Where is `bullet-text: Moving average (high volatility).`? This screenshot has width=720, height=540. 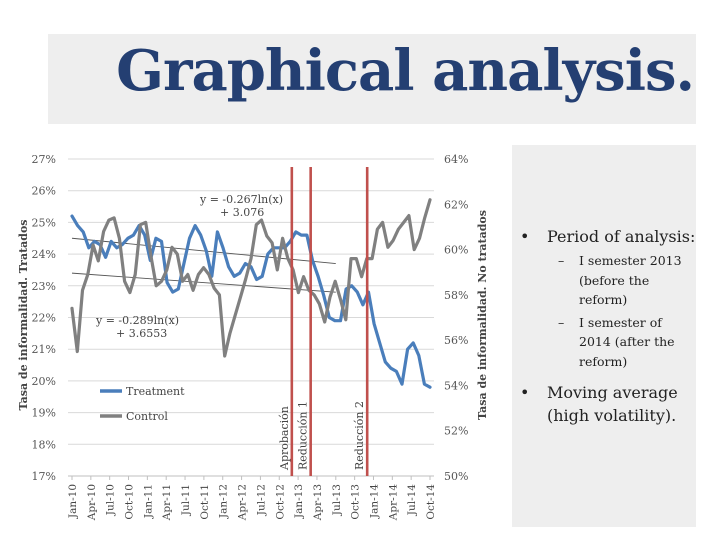 bullet-text: Moving average (high volatility). is located at coordinates (612, 404).